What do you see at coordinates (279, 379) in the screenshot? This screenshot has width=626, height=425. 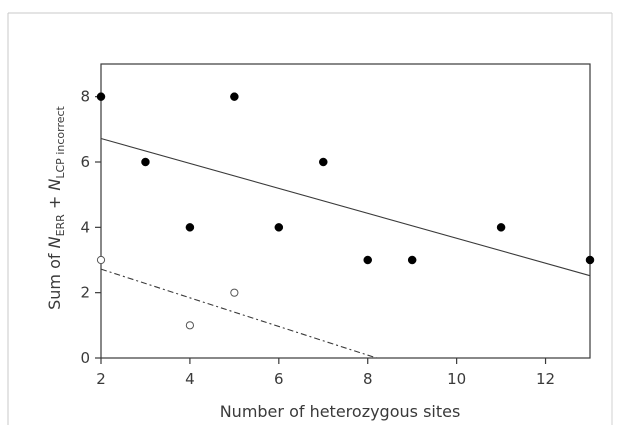 I see `x-tick-label: 6` at bounding box center [279, 379].